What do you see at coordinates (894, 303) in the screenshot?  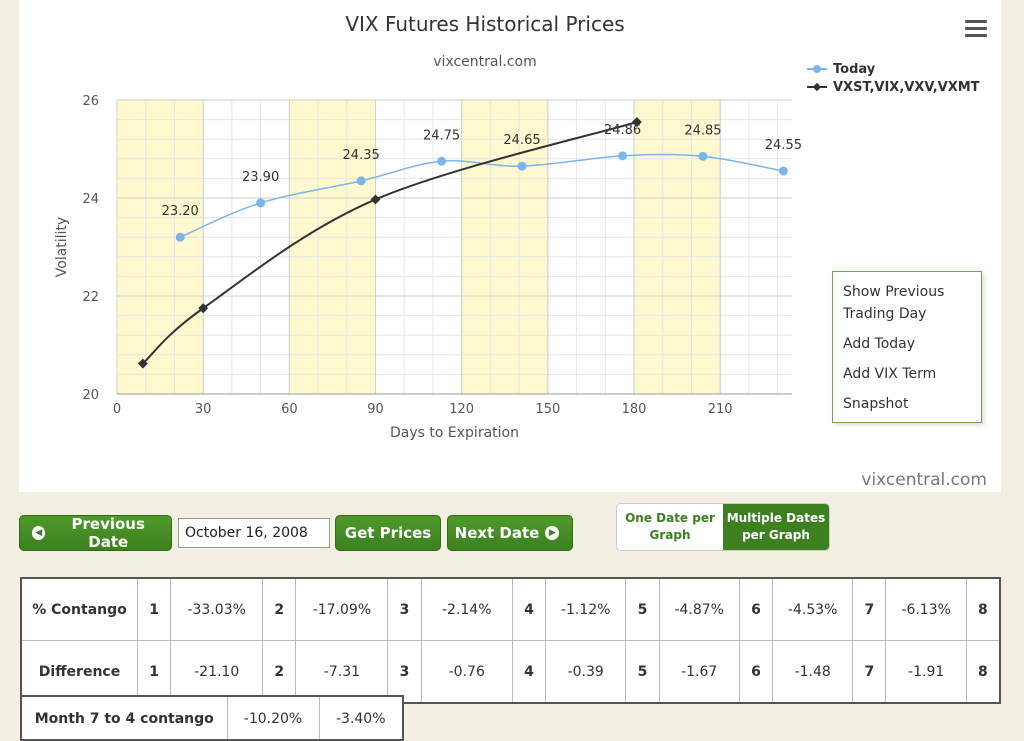 I see `menu-item-show-previous: Show Previous Trading Day` at bounding box center [894, 303].